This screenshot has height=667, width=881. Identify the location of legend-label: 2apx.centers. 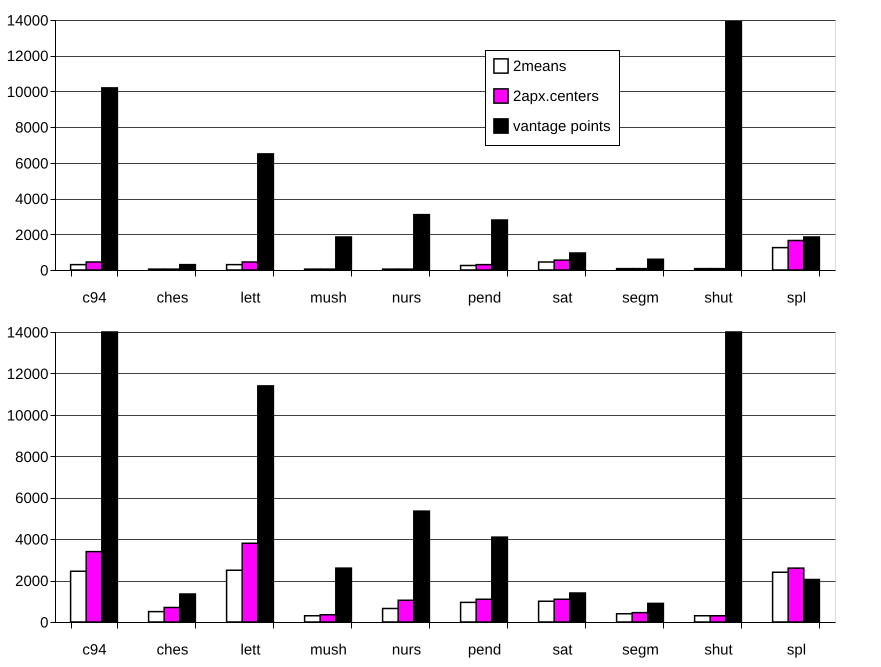
(556, 96).